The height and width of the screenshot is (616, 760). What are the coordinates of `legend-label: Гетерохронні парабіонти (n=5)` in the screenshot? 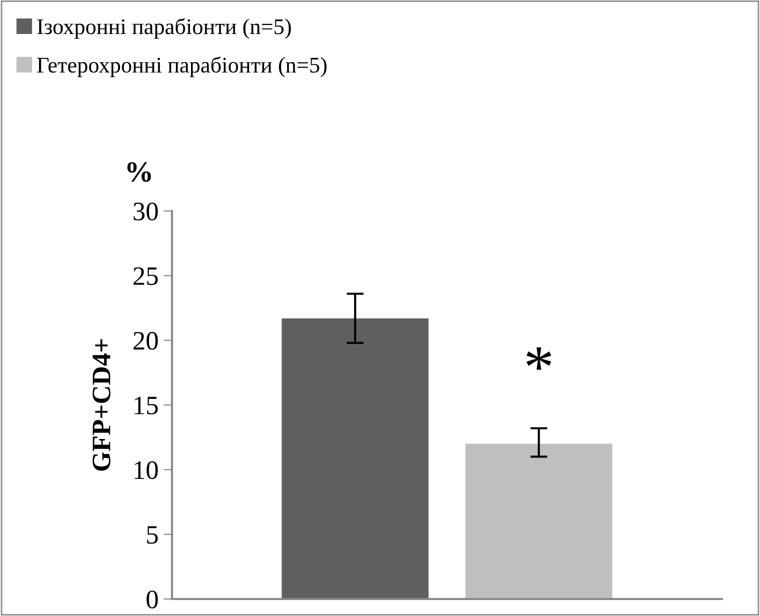 It's located at (182, 67).